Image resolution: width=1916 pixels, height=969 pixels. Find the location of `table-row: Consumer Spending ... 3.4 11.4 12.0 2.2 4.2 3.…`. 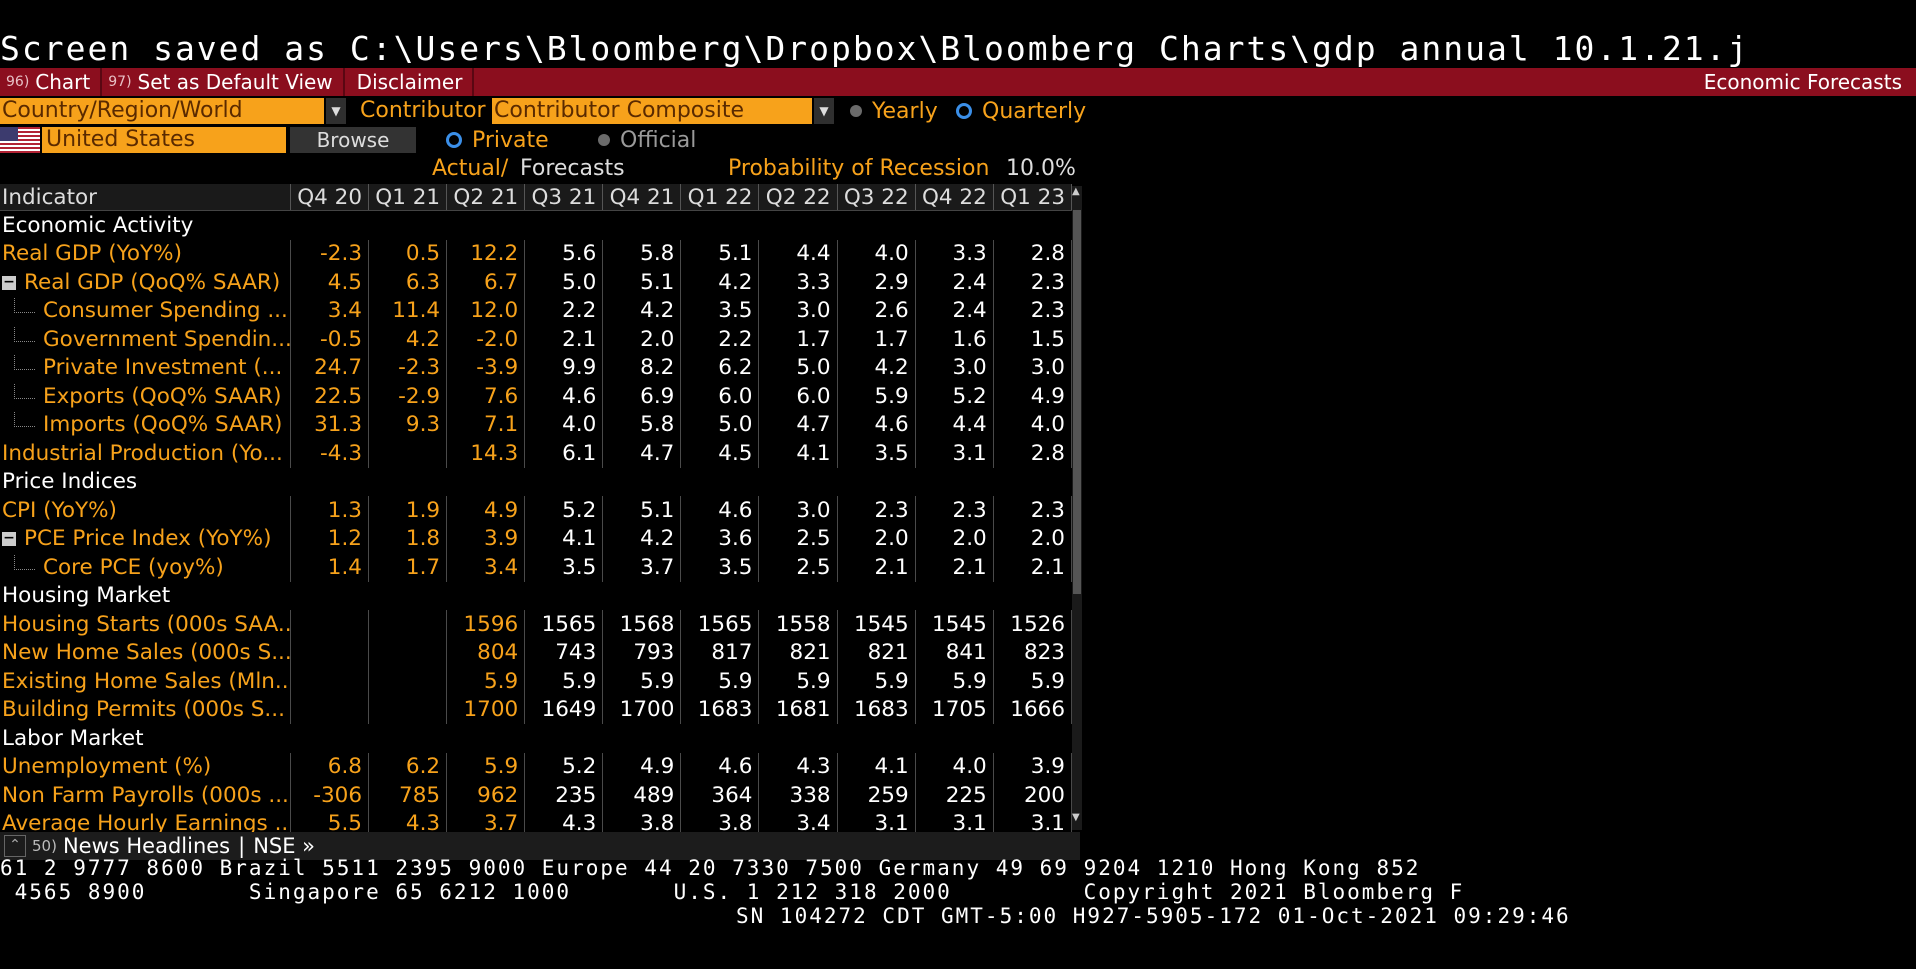

table-row: Consumer Spending ... 3.4 11.4 12.0 2.2 4.2 3.… is located at coordinates (536, 310).